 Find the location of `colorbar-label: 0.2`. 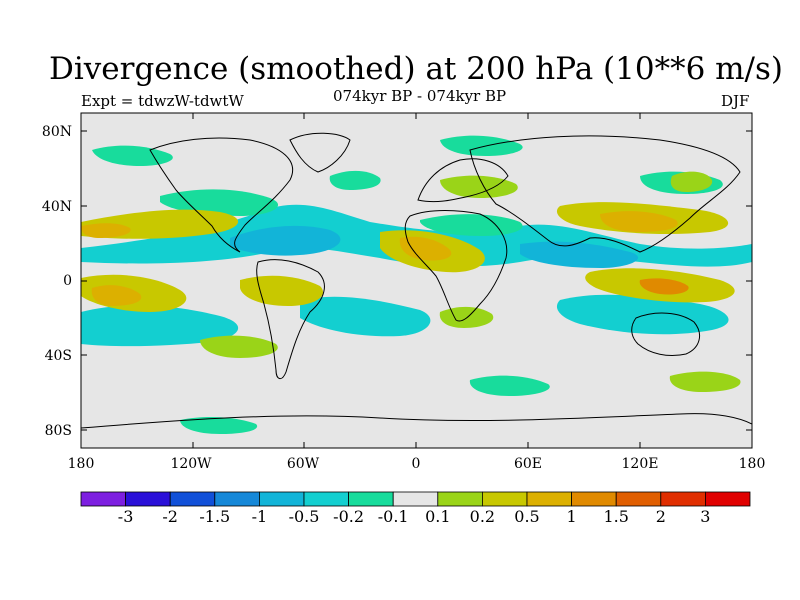

colorbar-label: 0.2 is located at coordinates (482, 516).